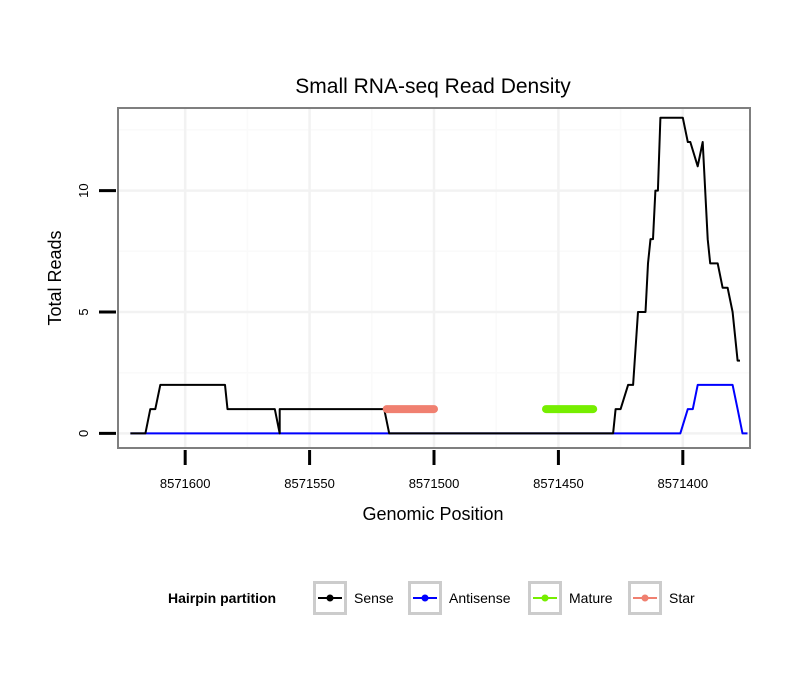 The image size is (810, 690). Describe the element at coordinates (434, 483) in the screenshot. I see `x-tick-label: 8571500` at that location.